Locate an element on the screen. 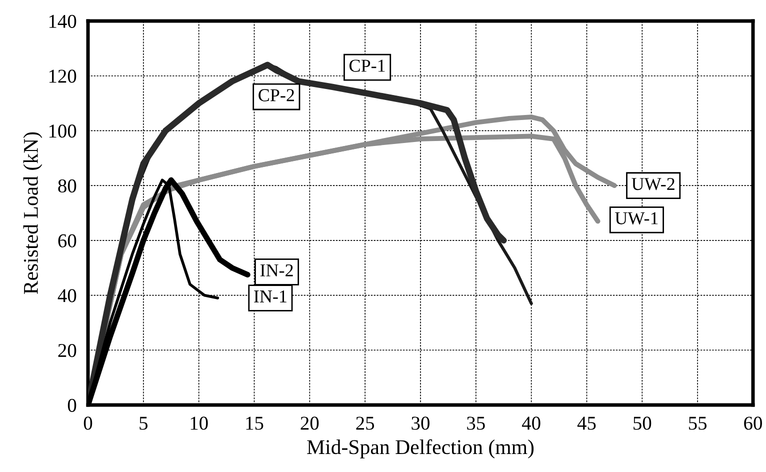  y-tick-label: 140 is located at coordinates (62, 21).